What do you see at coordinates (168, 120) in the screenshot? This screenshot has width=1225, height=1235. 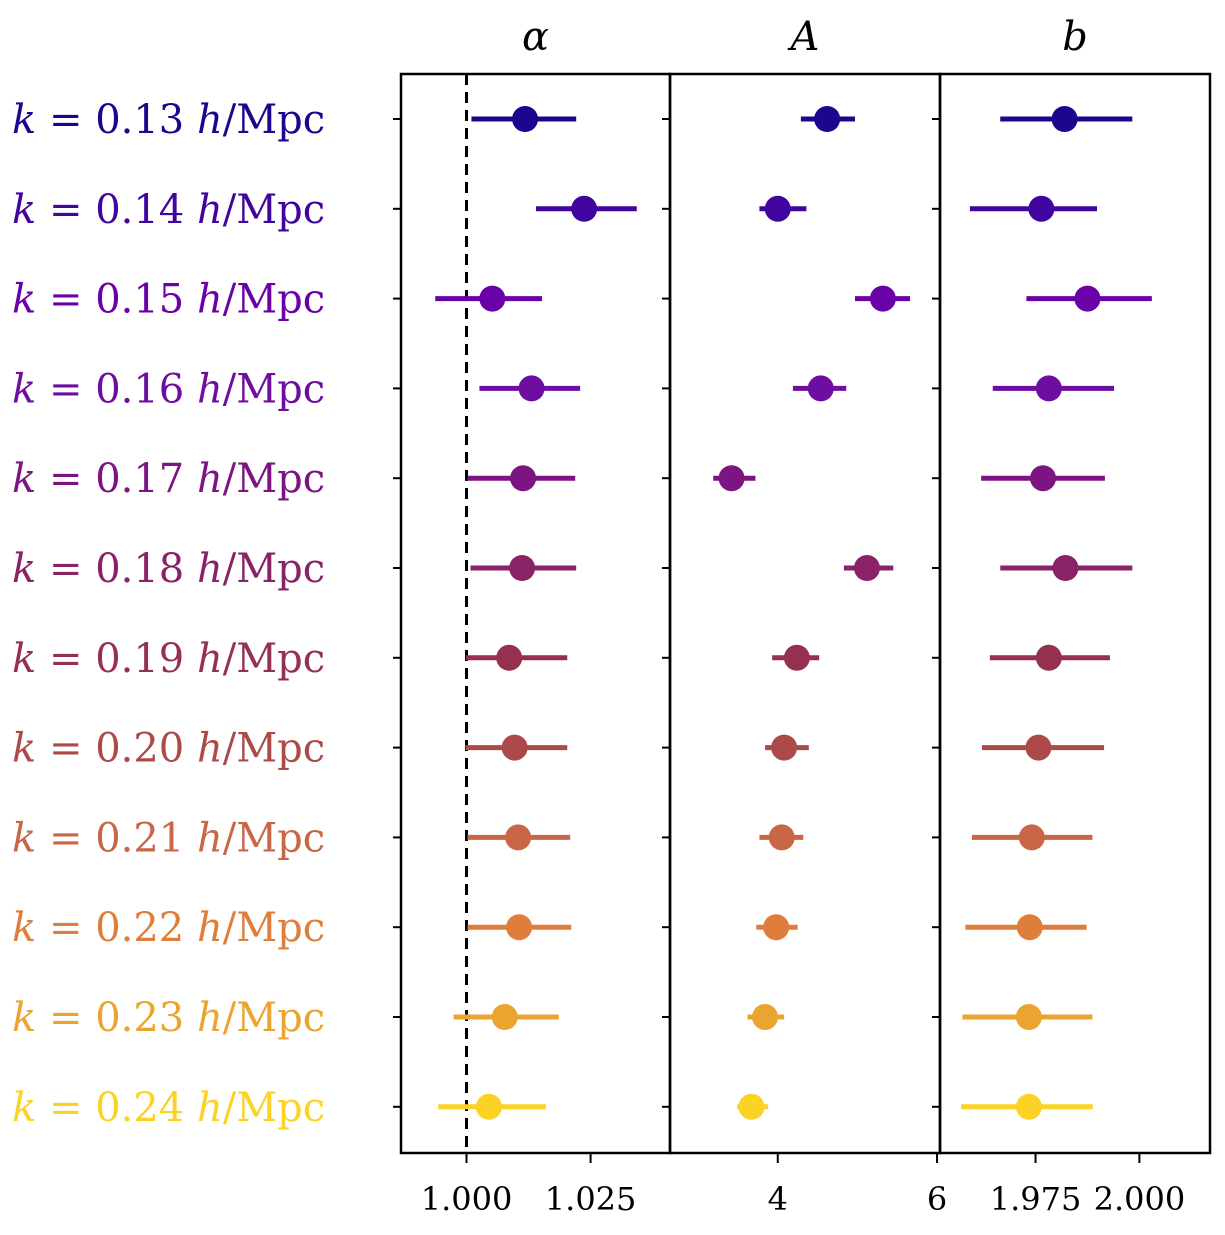 I see `row-label: k = 0.13 h/Mpc` at bounding box center [168, 120].